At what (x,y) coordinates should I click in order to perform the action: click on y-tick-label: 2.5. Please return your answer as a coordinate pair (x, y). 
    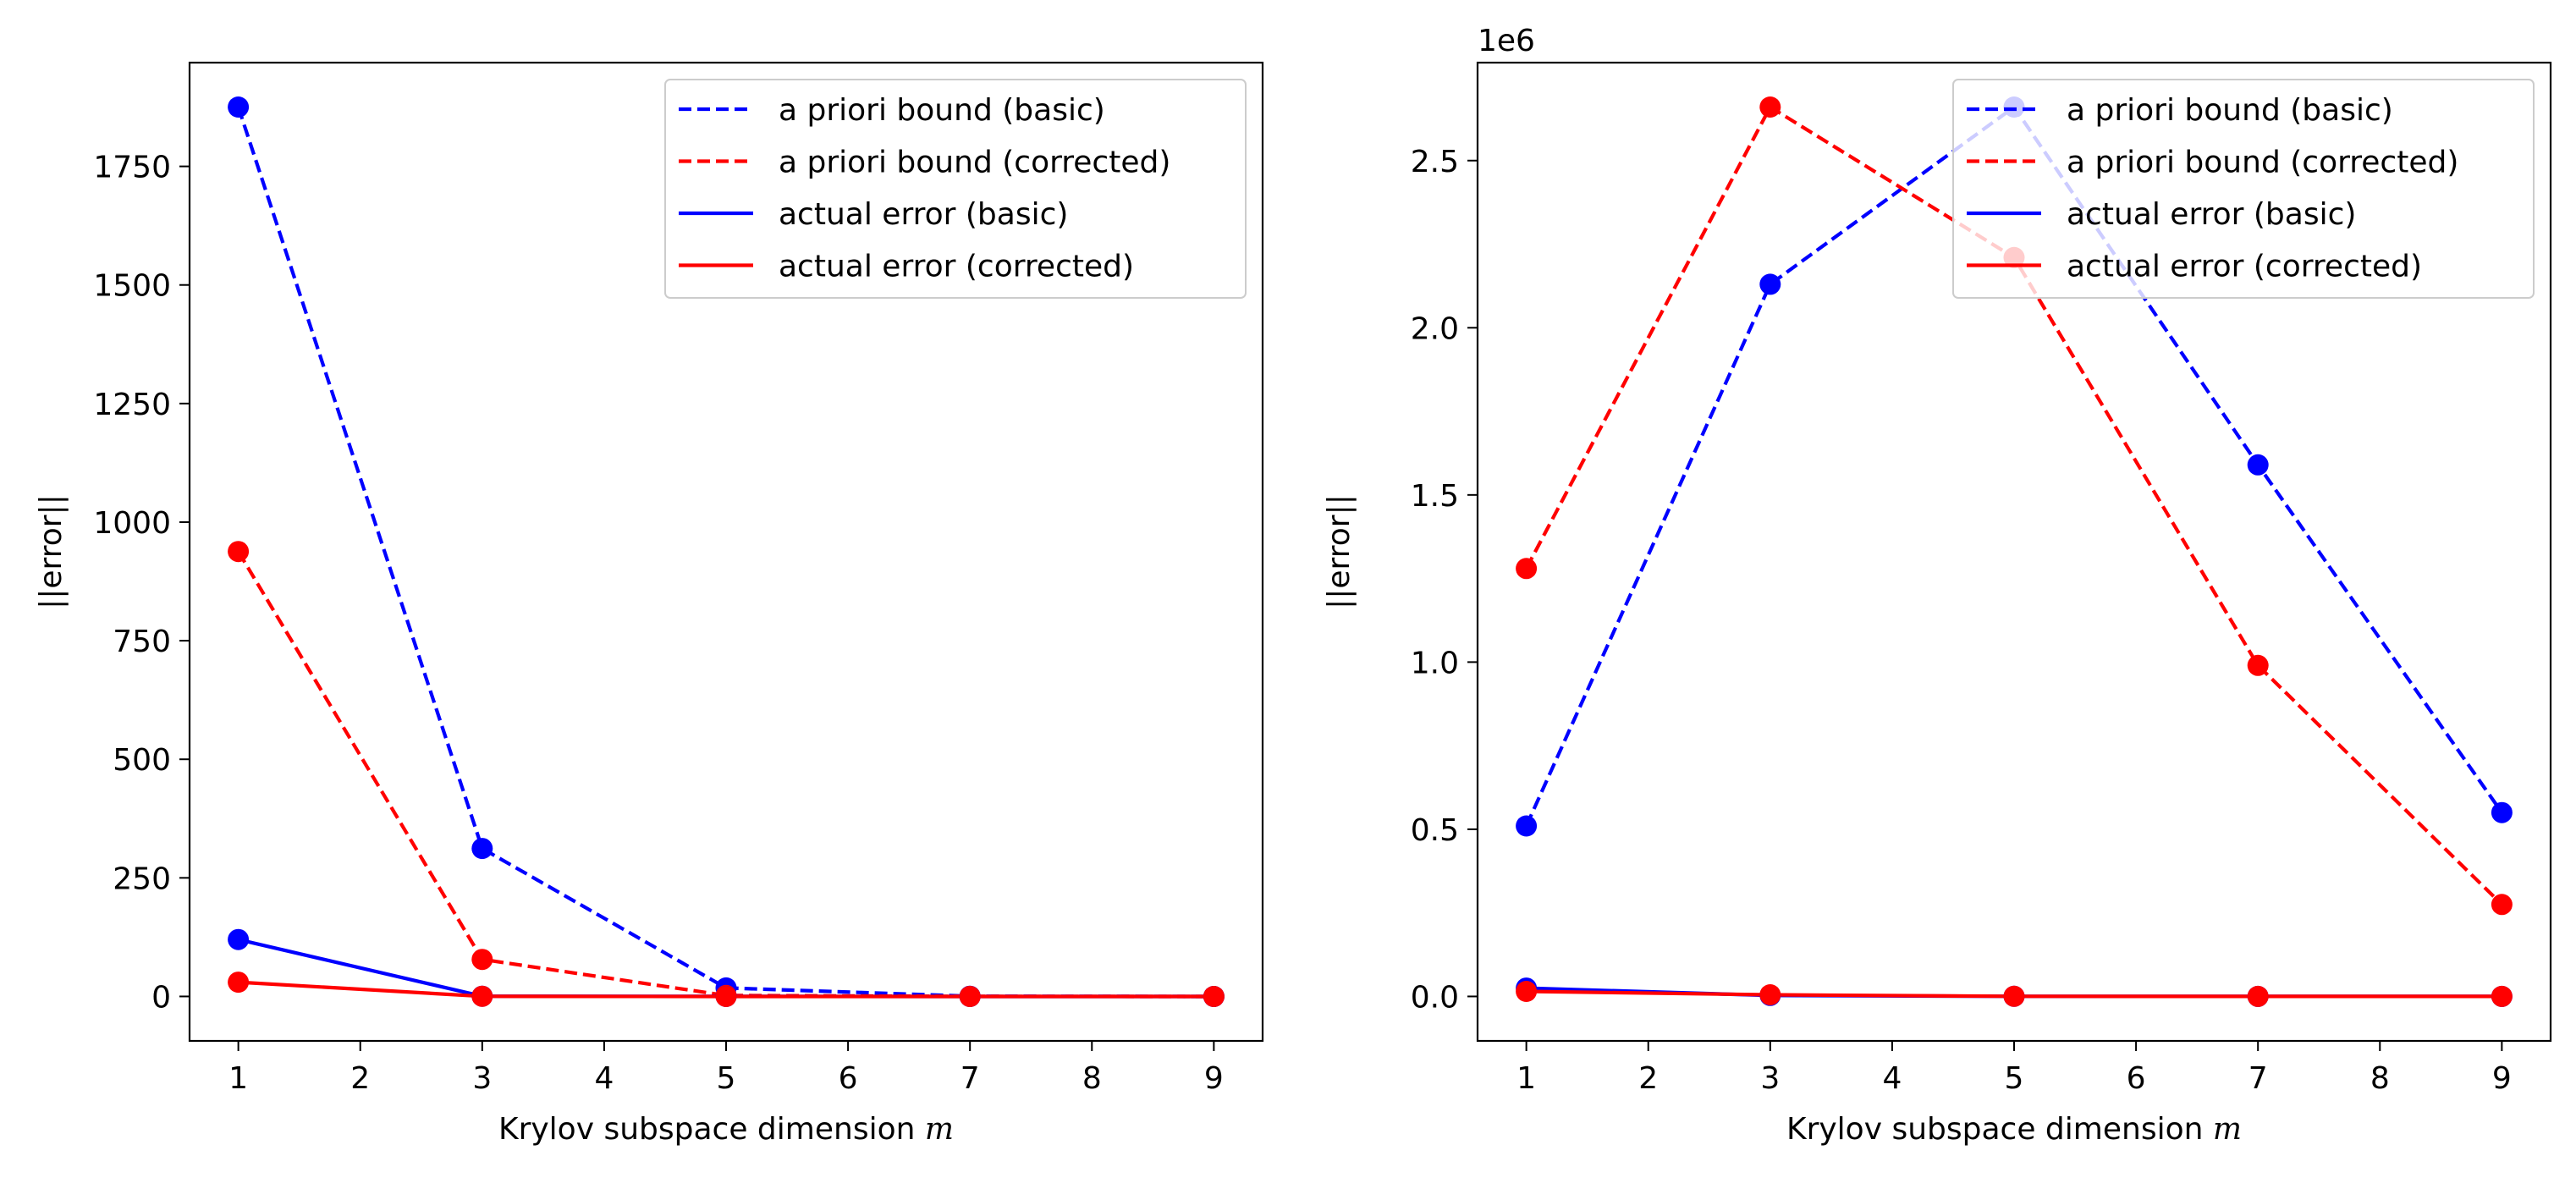
    Looking at the image, I should click on (1435, 162).